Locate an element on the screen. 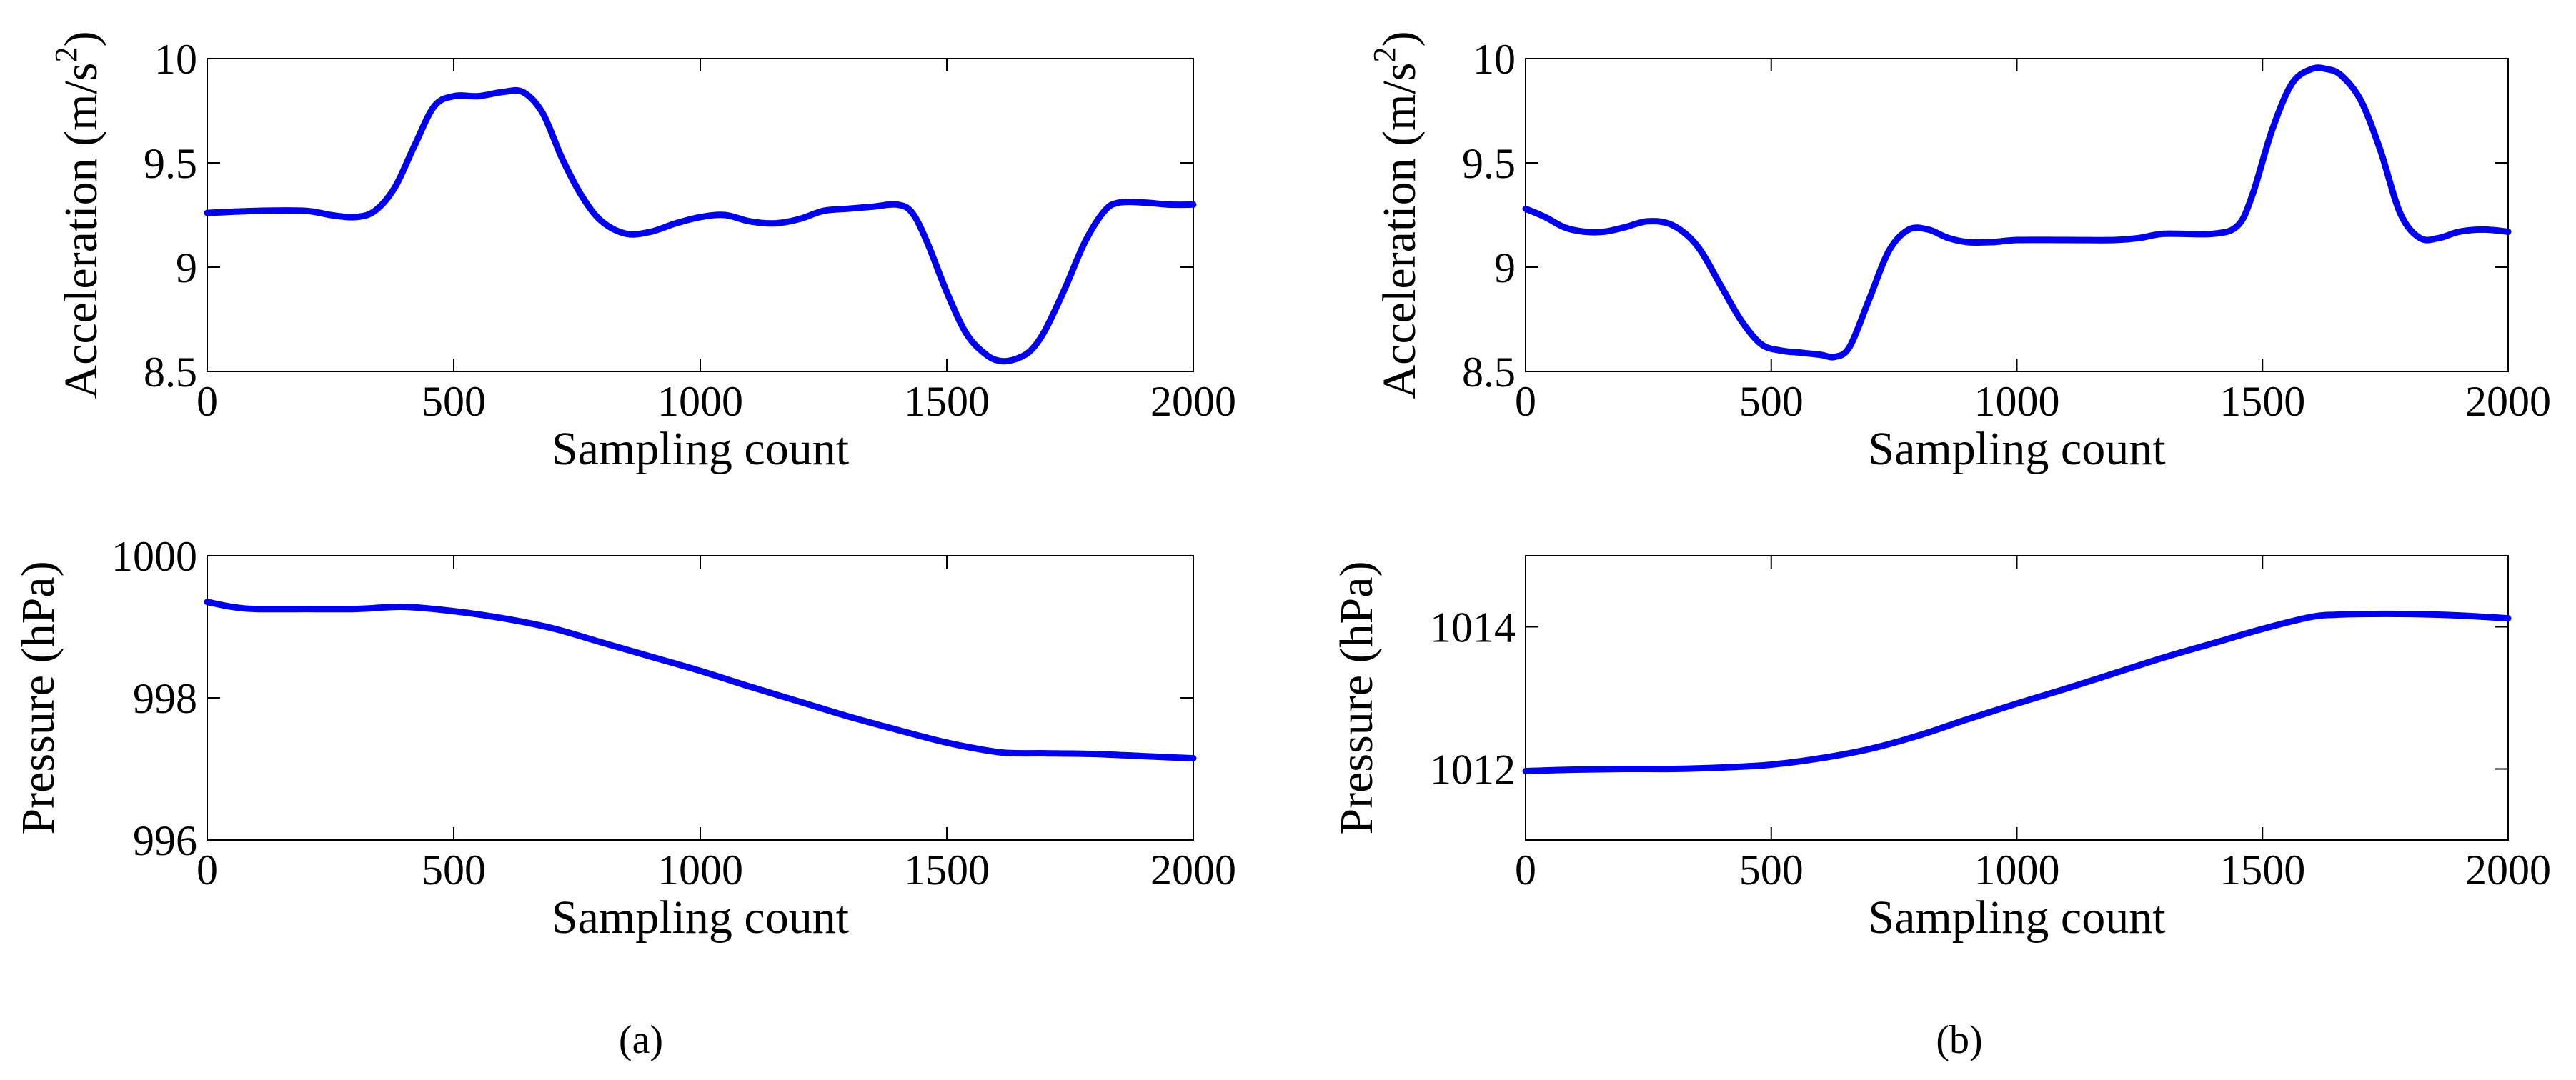 This screenshot has height=1080, width=2576. chart-b-bottom-ytick-label-0: 1012 is located at coordinates (1473, 770).